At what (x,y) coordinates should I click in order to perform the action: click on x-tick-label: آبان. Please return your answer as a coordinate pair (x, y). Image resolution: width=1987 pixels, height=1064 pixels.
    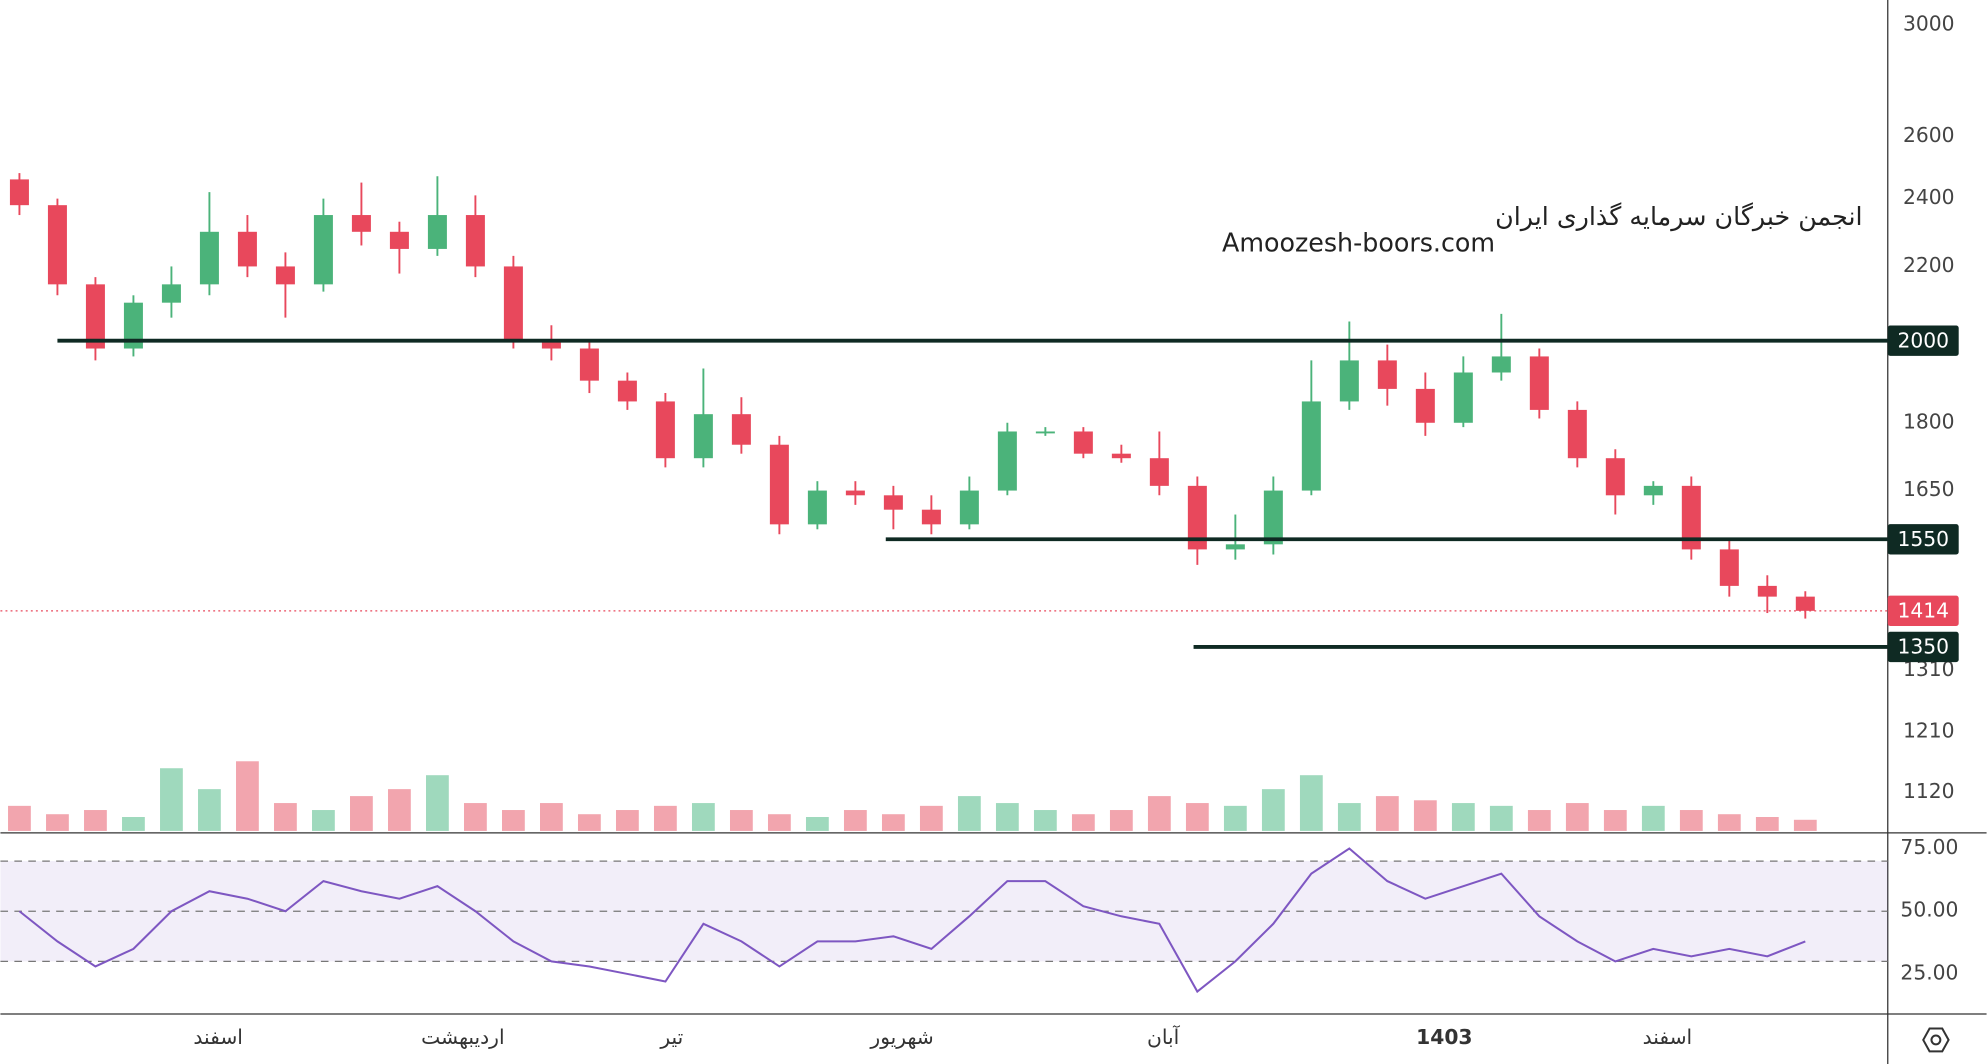
    Looking at the image, I should click on (1164, 1036).